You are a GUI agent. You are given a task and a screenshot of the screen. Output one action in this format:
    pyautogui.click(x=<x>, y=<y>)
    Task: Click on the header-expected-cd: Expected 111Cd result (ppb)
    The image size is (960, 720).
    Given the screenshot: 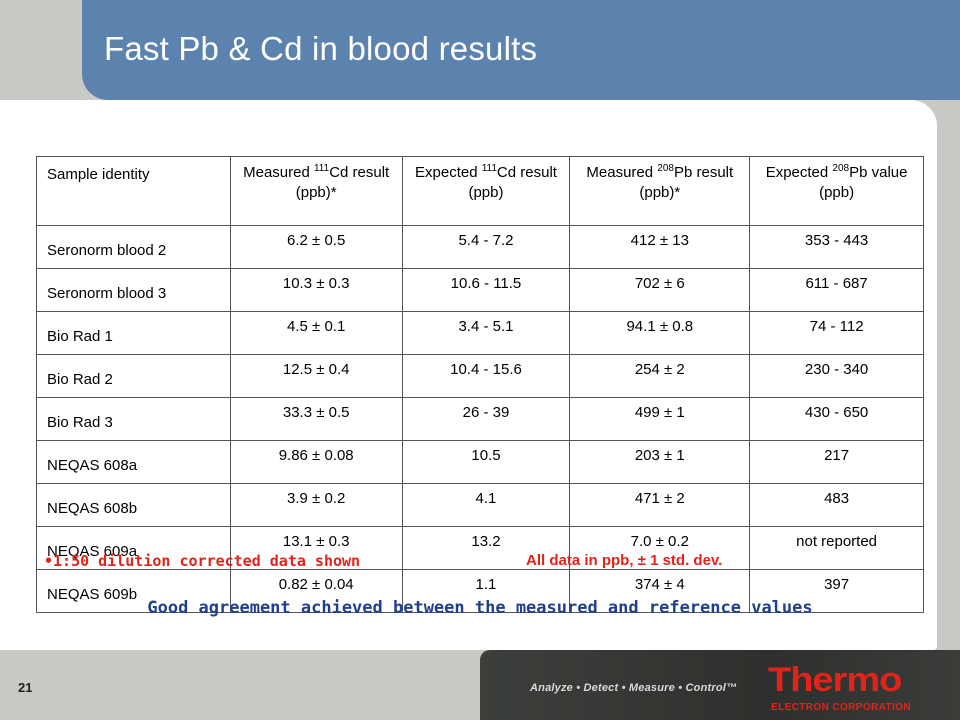 What is the action you would take?
    pyautogui.click(x=486, y=191)
    